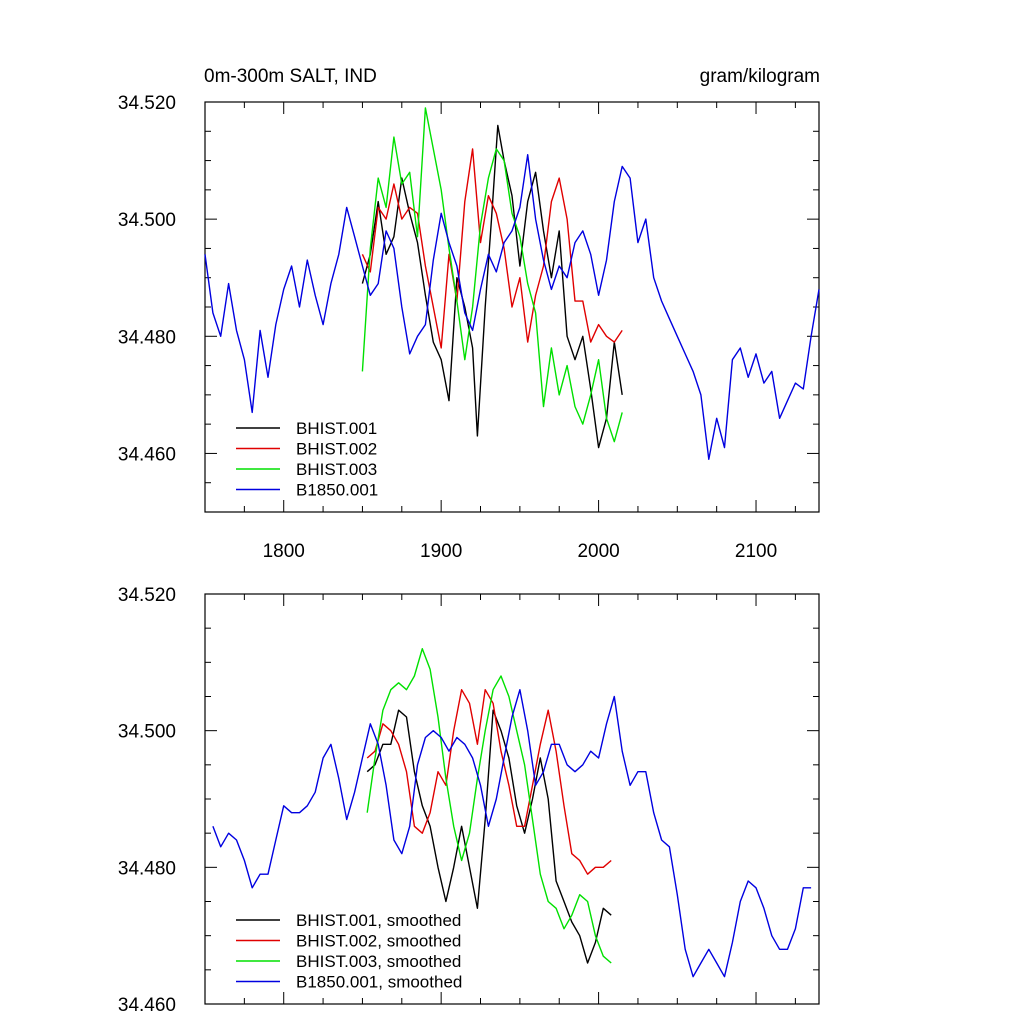  Describe the element at coordinates (441, 551) in the screenshot. I see `x-tick-label: 1900` at that location.